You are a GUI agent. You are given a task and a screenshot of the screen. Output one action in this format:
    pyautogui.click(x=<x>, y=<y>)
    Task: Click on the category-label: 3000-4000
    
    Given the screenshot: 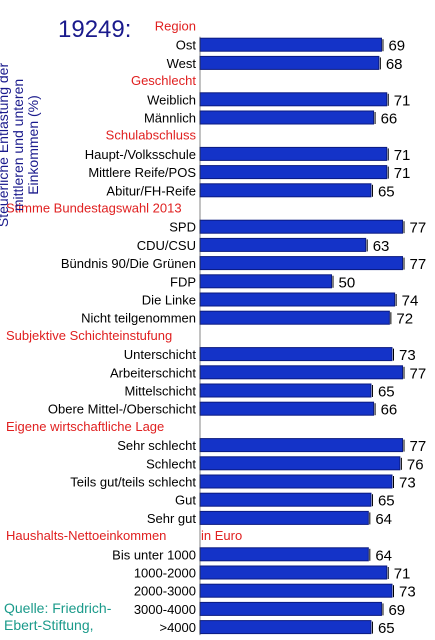 What is the action you would take?
    pyautogui.click(x=165, y=609)
    